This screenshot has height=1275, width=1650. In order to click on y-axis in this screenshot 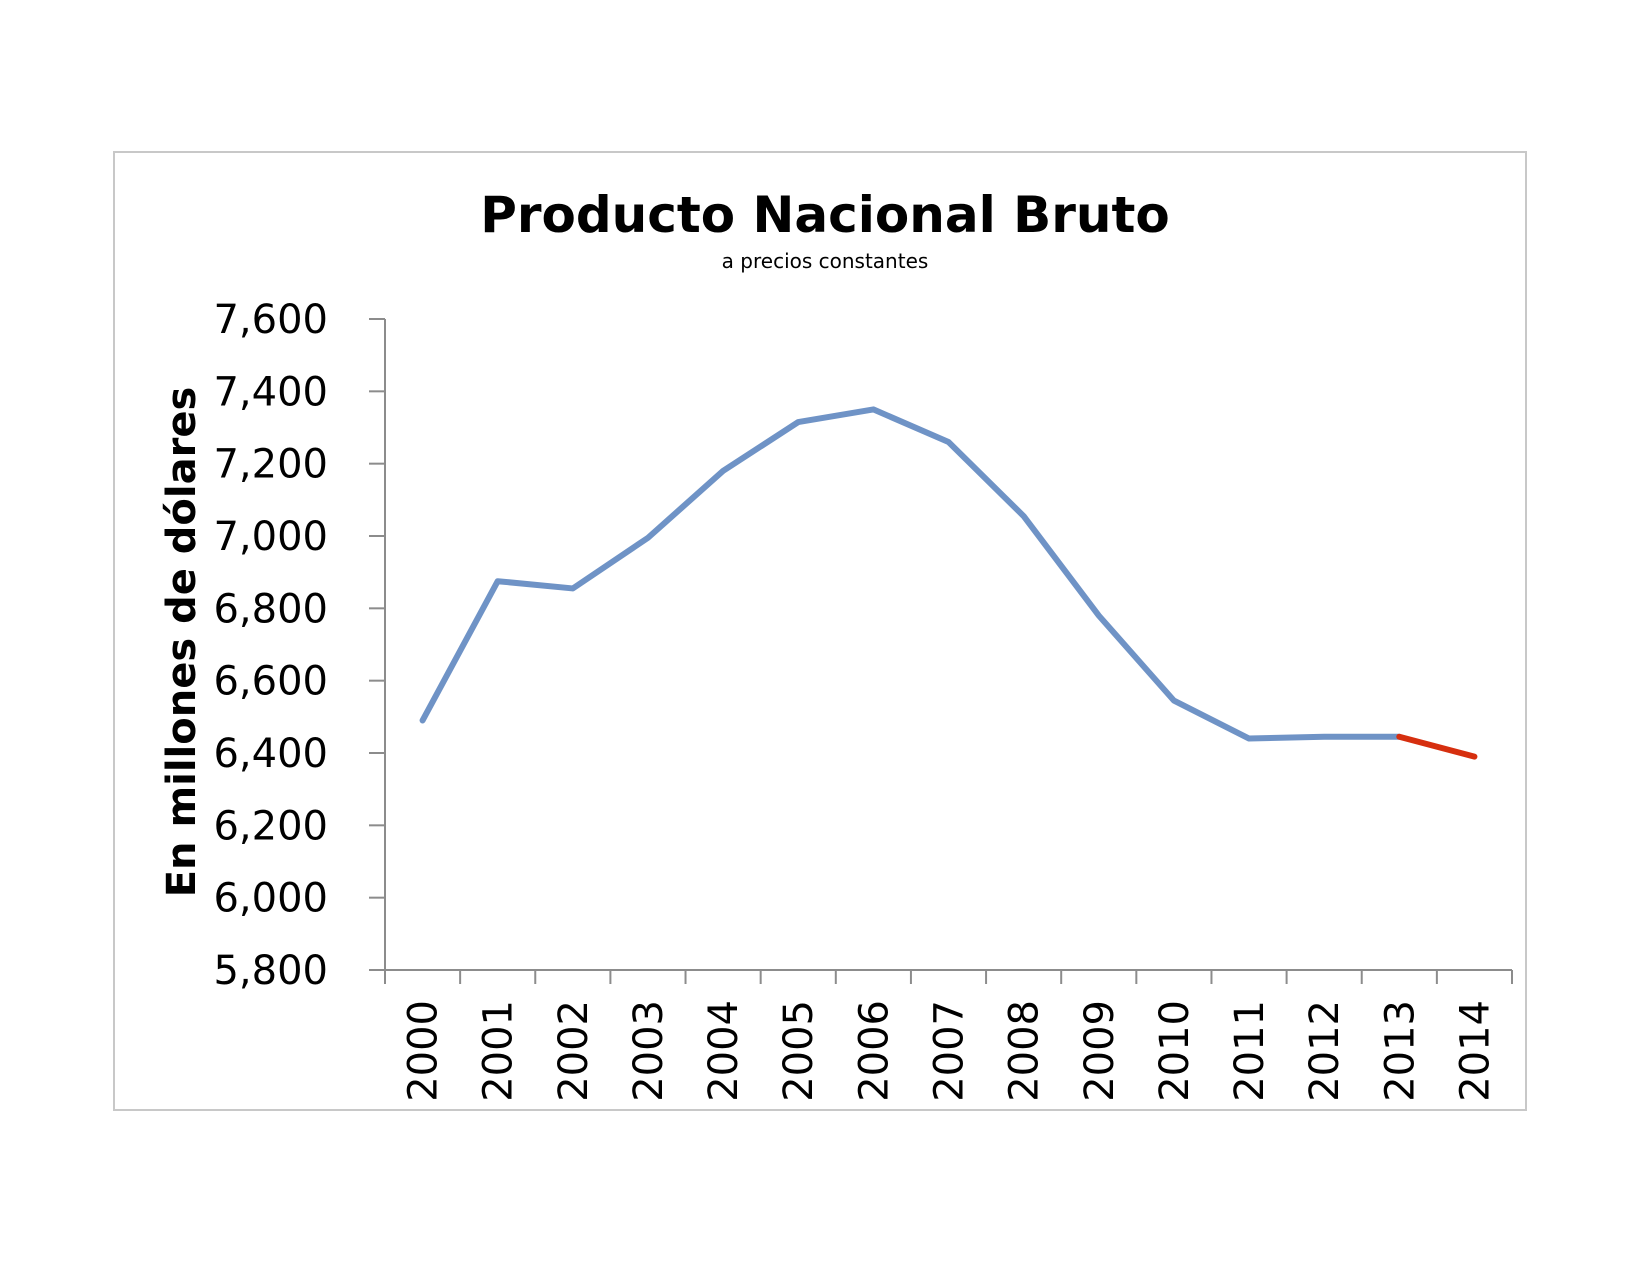, I will do `click(377, 644)`.